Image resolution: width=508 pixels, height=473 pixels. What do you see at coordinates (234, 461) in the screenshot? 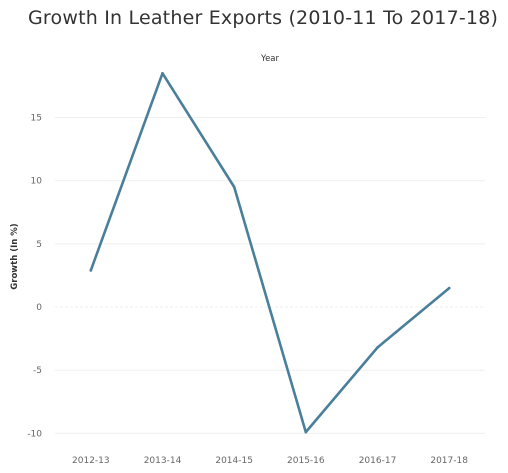
I see `x-tick-label: 2014-15` at bounding box center [234, 461].